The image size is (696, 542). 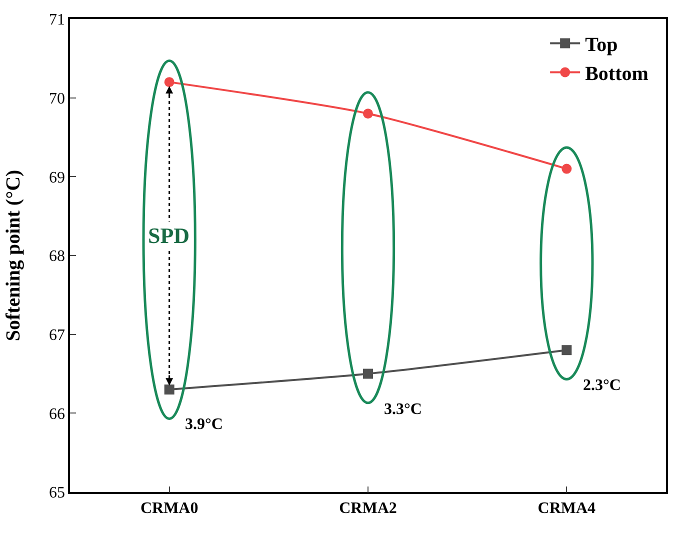 I want to click on annotation: 3.9°C, so click(x=204, y=424).